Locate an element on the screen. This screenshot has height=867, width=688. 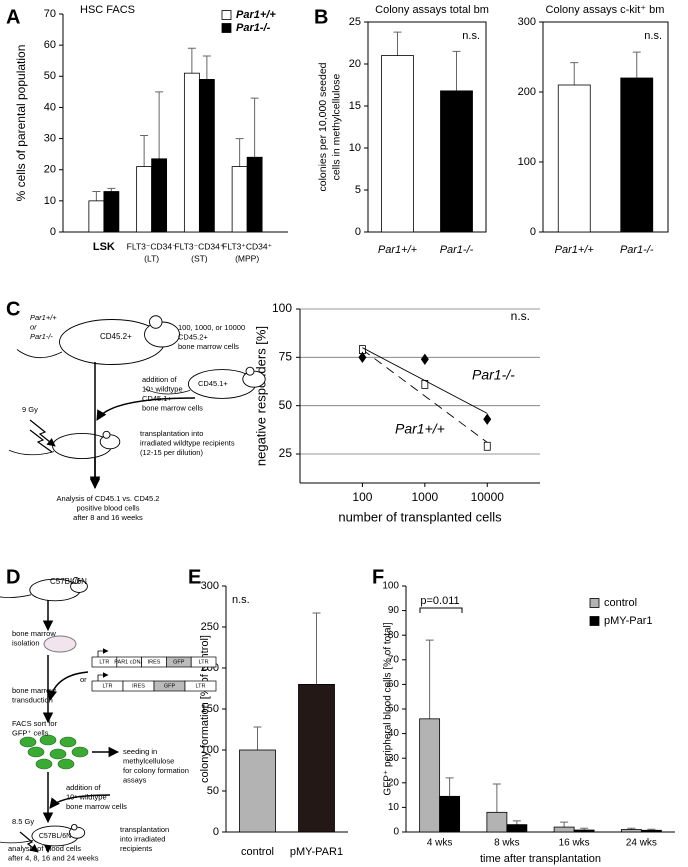
diagram-text: transduction is located at coordinates (32, 699).